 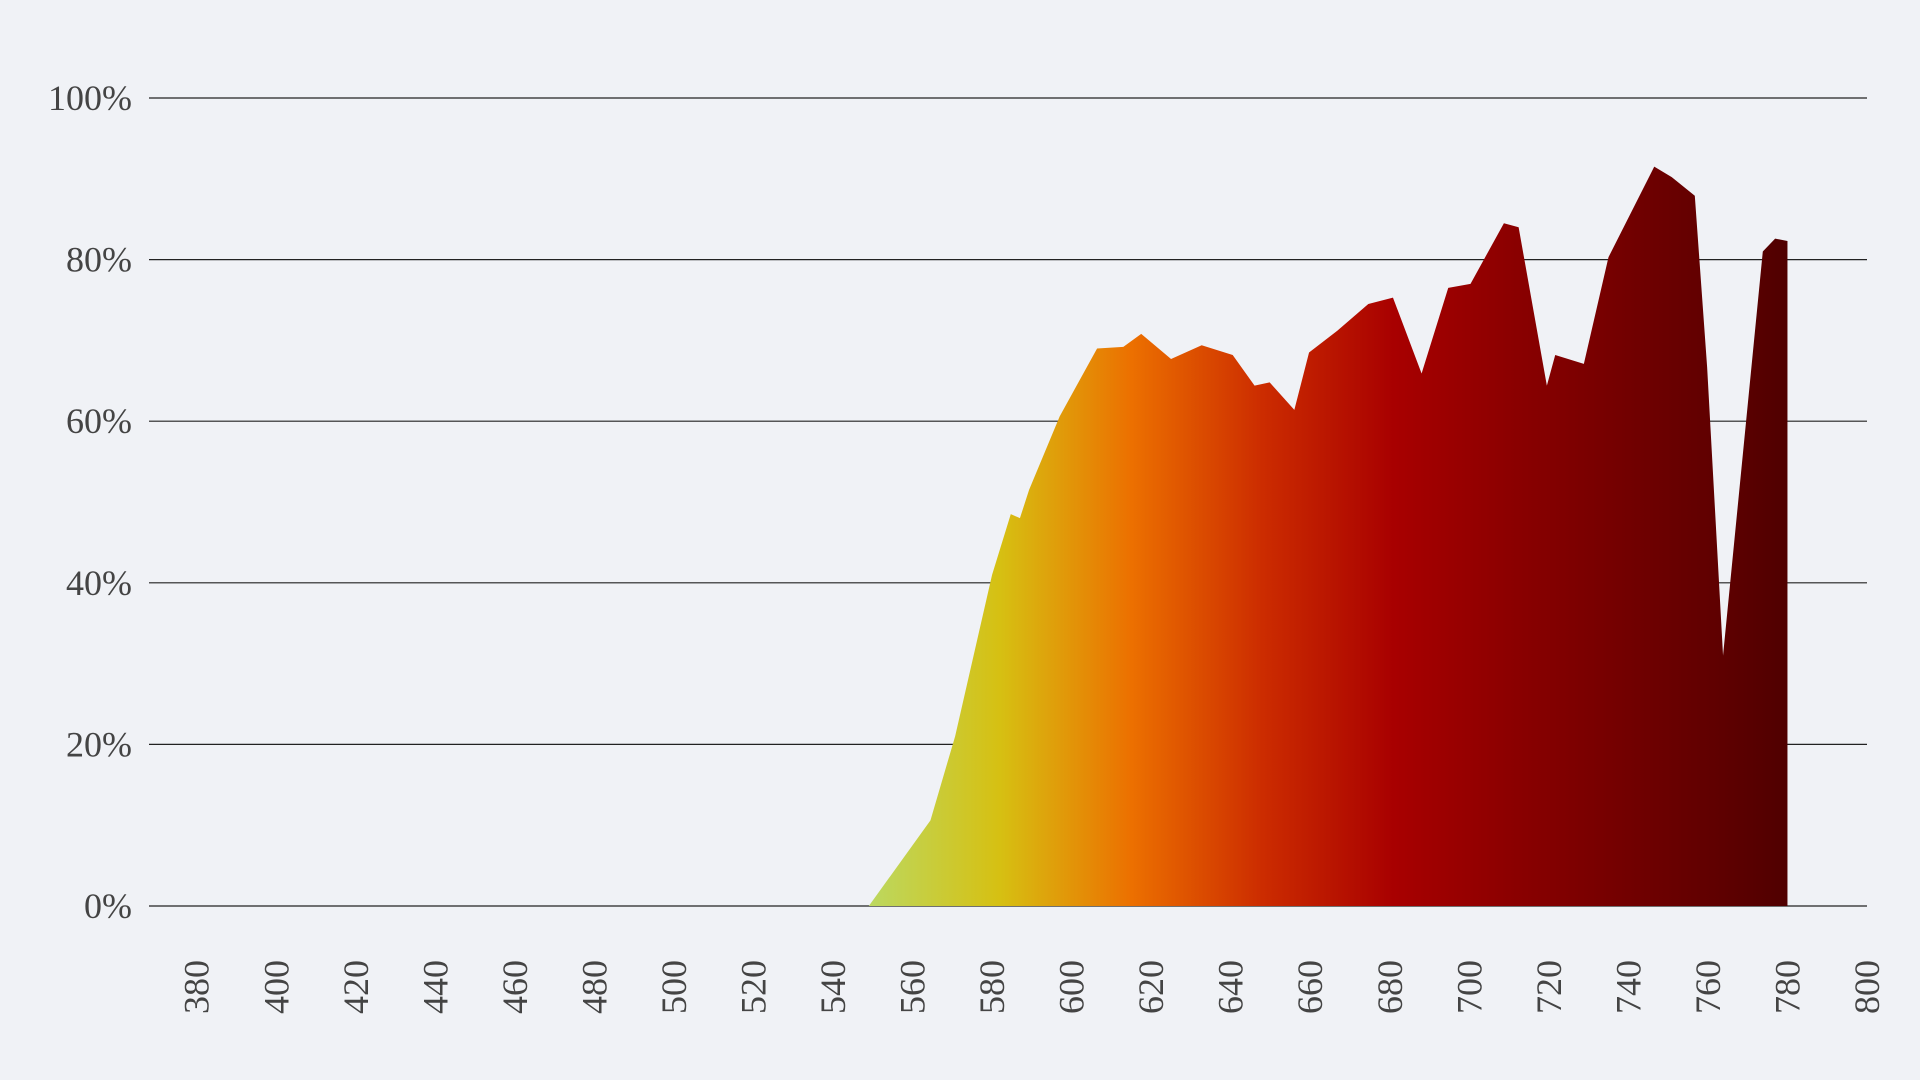 What do you see at coordinates (1469, 987) in the screenshot?
I see `x-tick-label: 700` at bounding box center [1469, 987].